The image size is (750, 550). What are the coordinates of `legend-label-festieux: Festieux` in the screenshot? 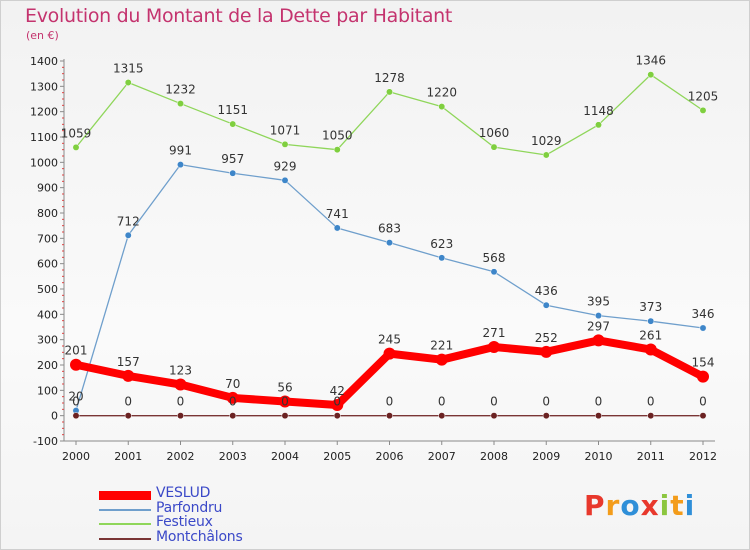 It's located at (184, 522).